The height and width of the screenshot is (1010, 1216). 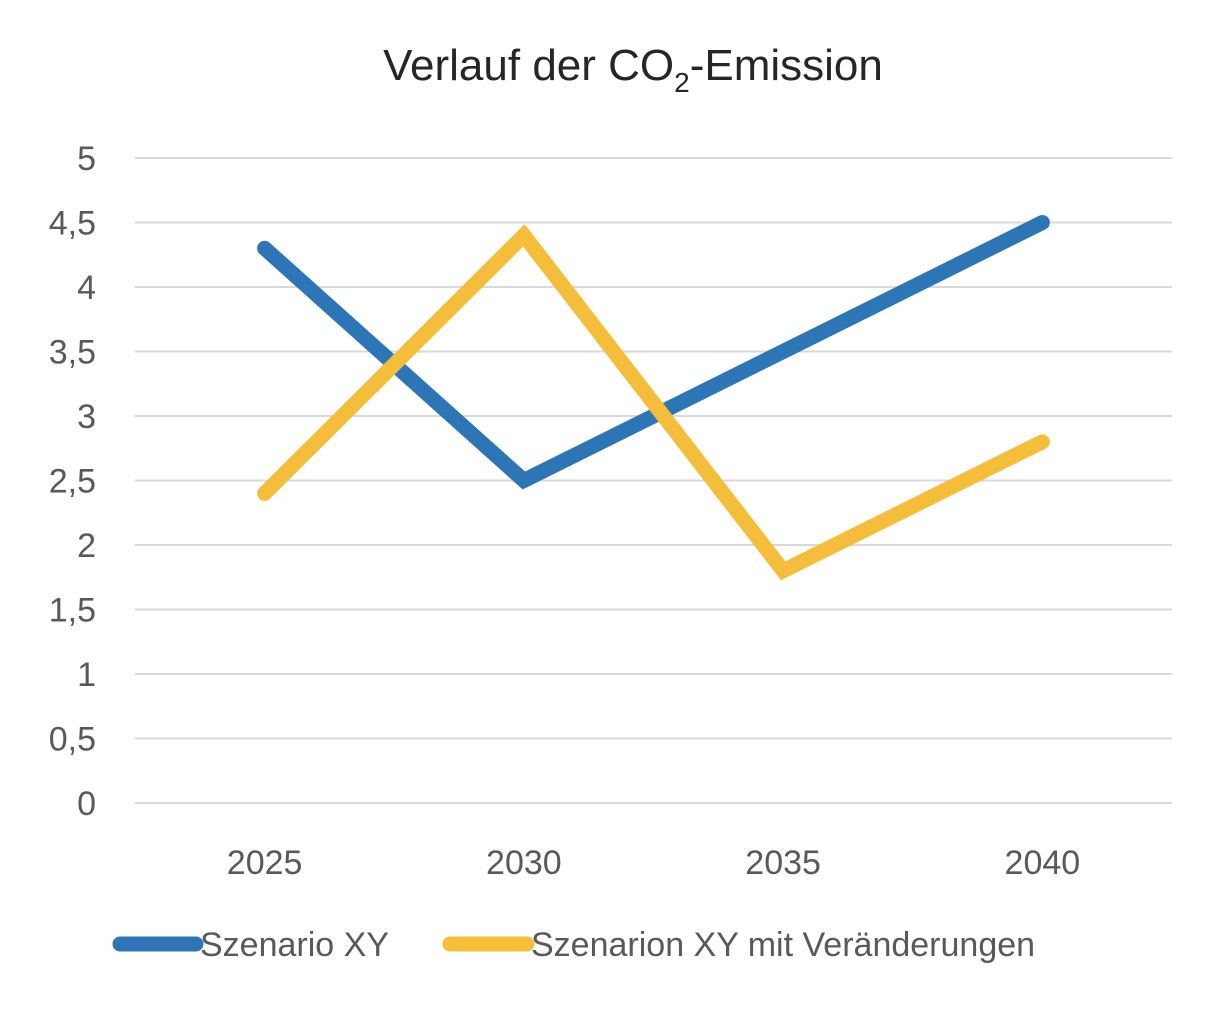 What do you see at coordinates (294, 945) in the screenshot?
I see `legend-label: Szenario XY` at bounding box center [294, 945].